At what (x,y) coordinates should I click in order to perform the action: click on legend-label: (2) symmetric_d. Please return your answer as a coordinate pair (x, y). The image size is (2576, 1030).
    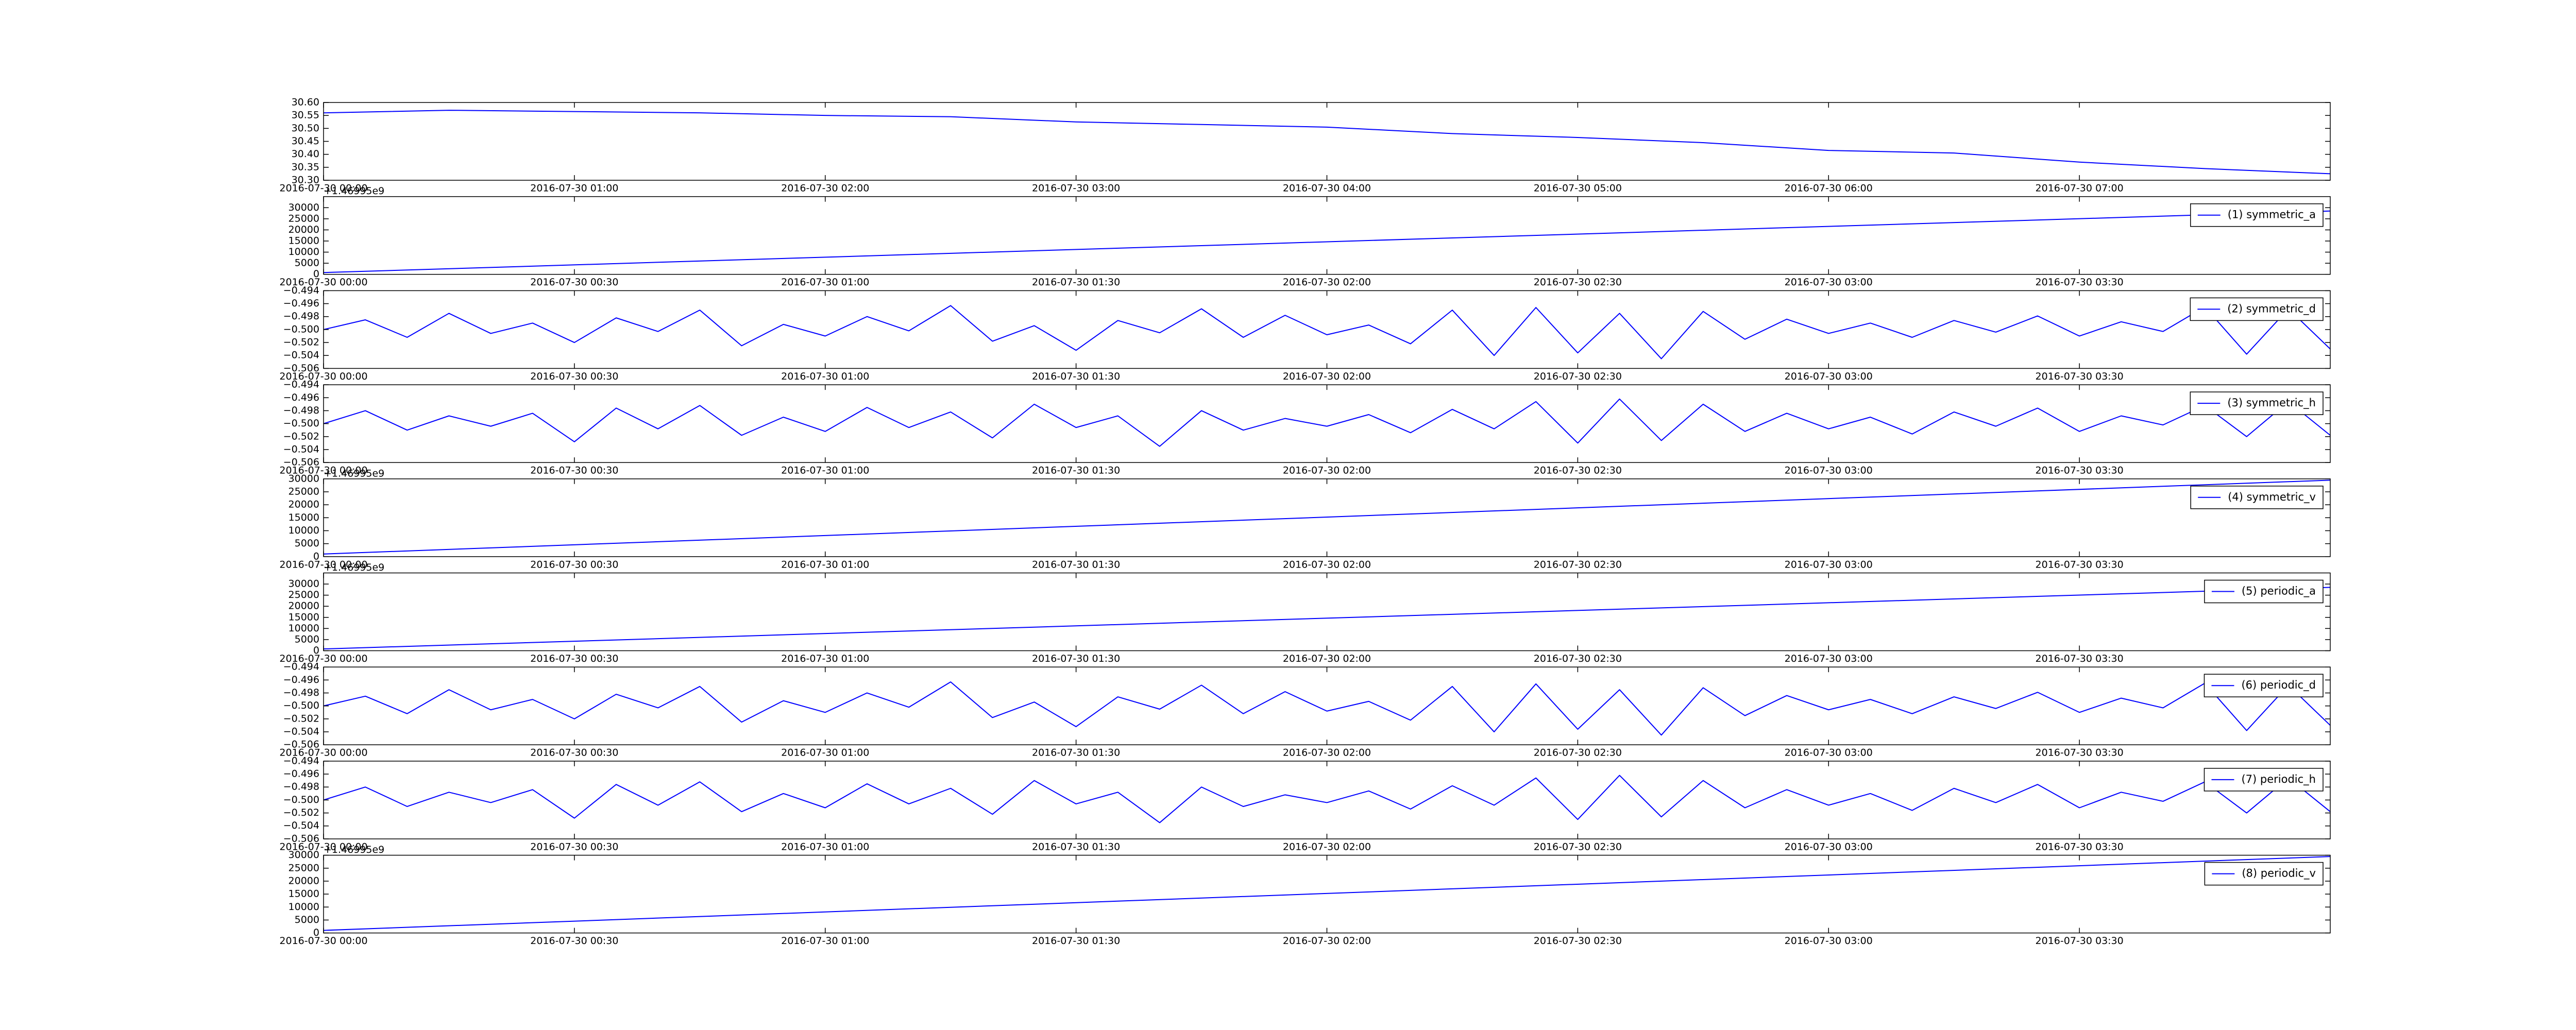
    Looking at the image, I should click on (2271, 308).